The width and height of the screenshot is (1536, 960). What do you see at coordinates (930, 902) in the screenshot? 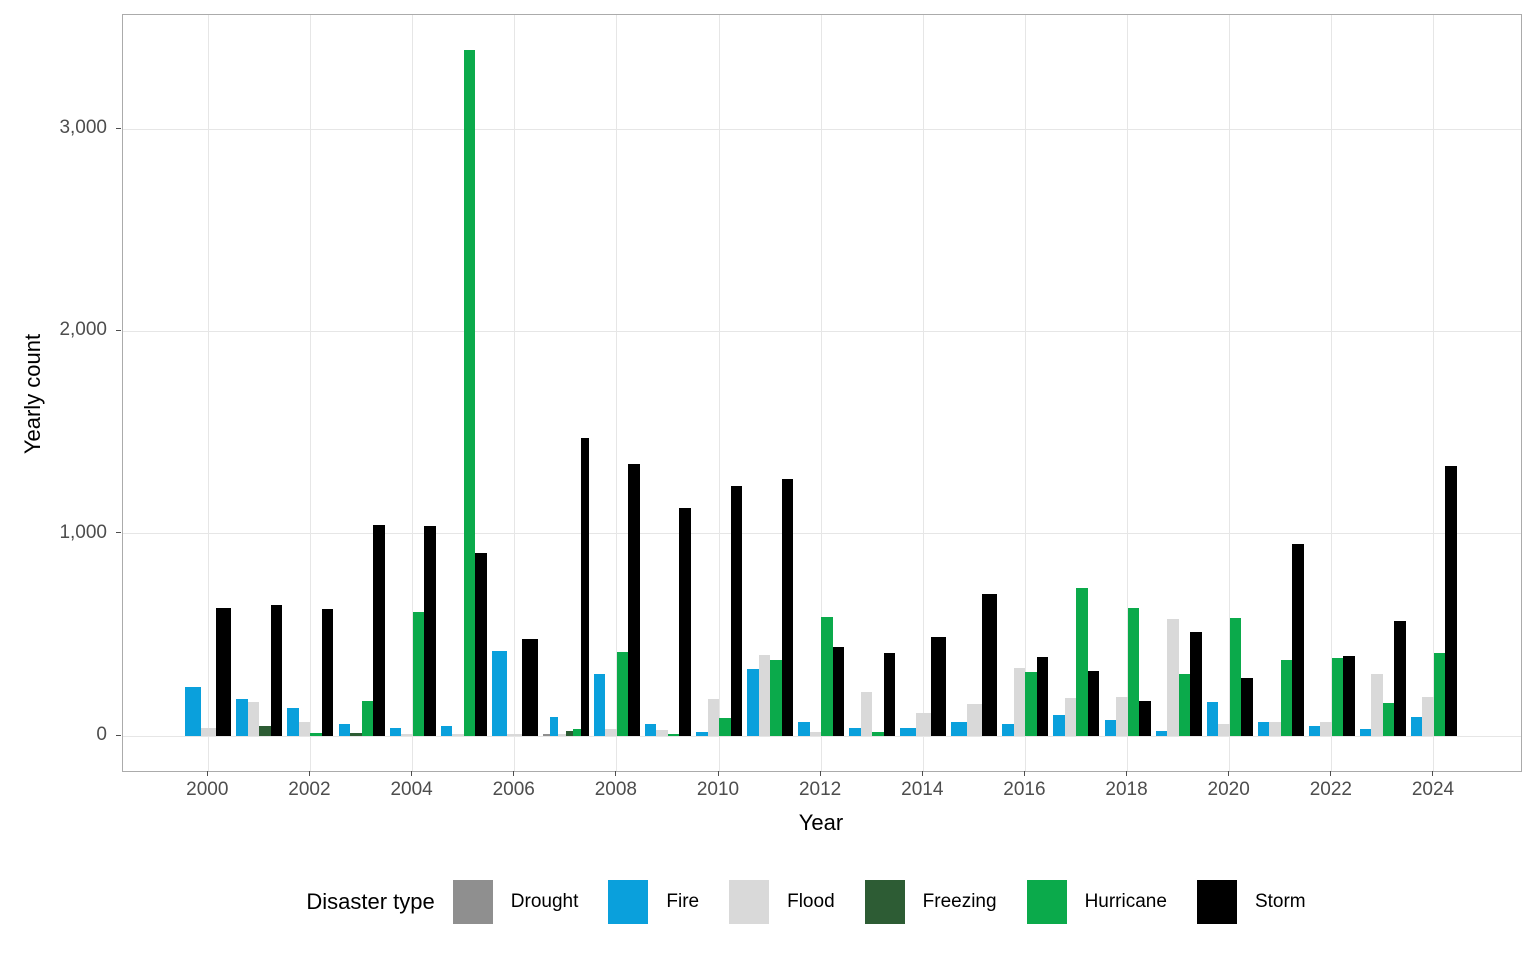
I see `legend-item-freezing: Freezing` at bounding box center [930, 902].